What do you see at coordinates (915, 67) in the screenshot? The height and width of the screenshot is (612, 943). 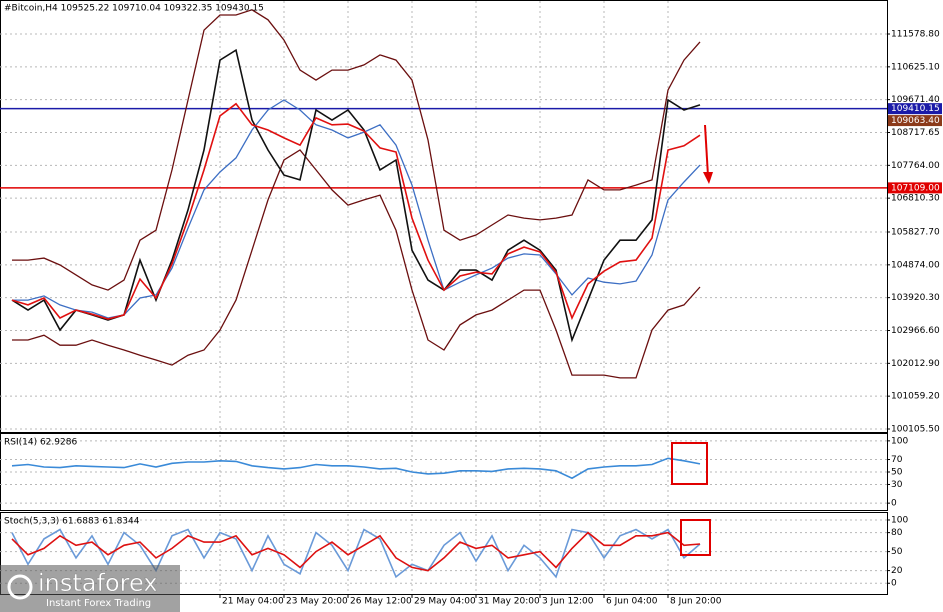 I see `y-tick-label: 110625.10` at bounding box center [915, 67].